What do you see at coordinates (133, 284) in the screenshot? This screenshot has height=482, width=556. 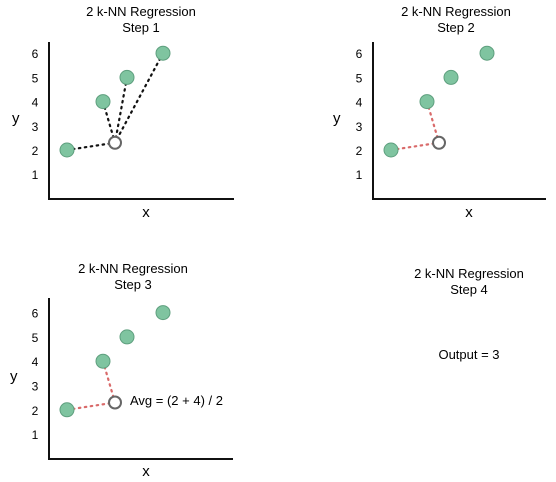 I see `panel-step-label: Step 3` at bounding box center [133, 284].